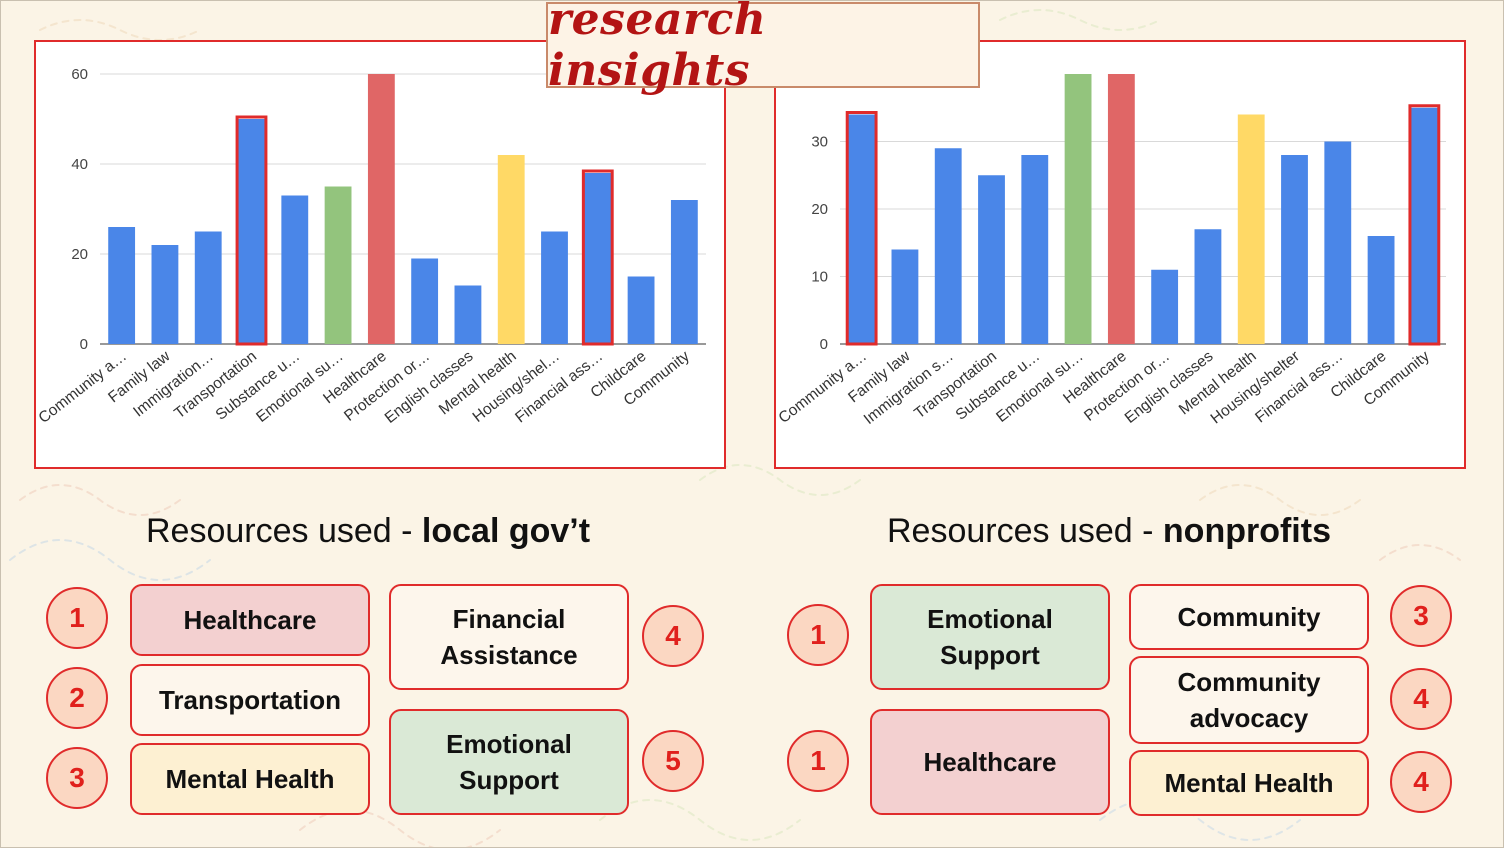 Image resolution: width=1504 pixels, height=848 pixels. Describe the element at coordinates (506, 531) in the screenshot. I see `local-gov-heading-bold: local gov’t` at that location.